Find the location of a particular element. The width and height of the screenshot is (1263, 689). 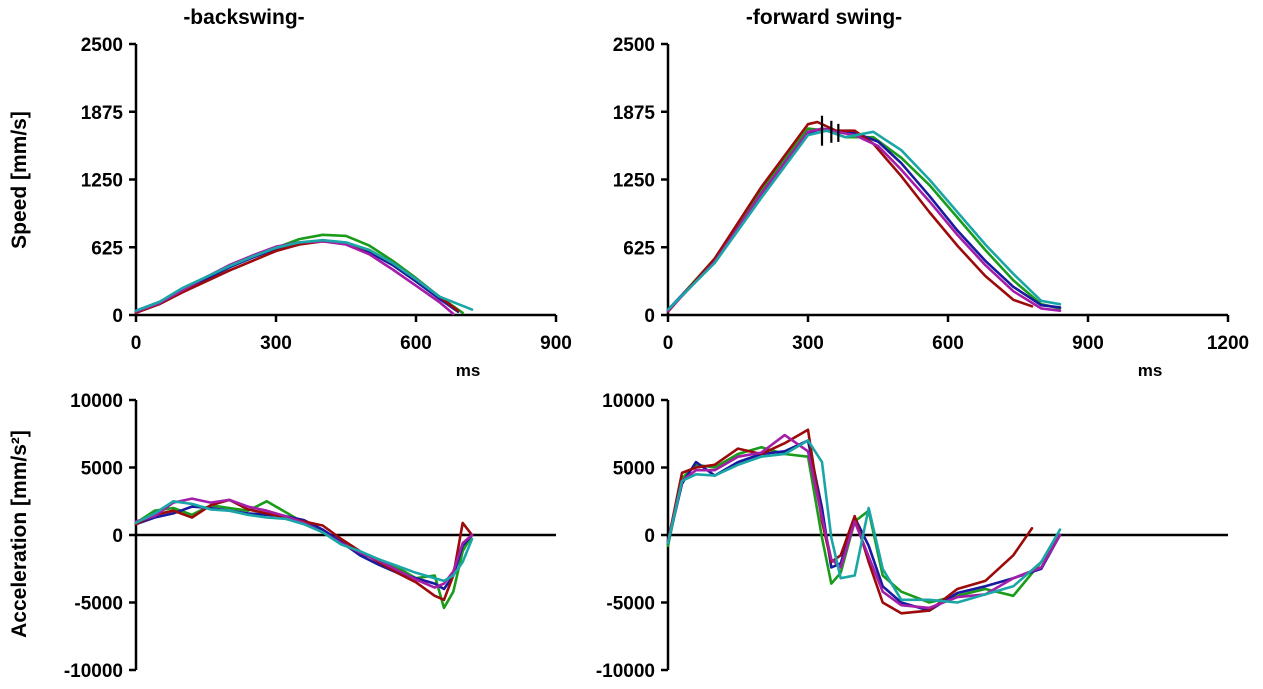

x-unit-label-backswing: ms is located at coordinates (468, 370).